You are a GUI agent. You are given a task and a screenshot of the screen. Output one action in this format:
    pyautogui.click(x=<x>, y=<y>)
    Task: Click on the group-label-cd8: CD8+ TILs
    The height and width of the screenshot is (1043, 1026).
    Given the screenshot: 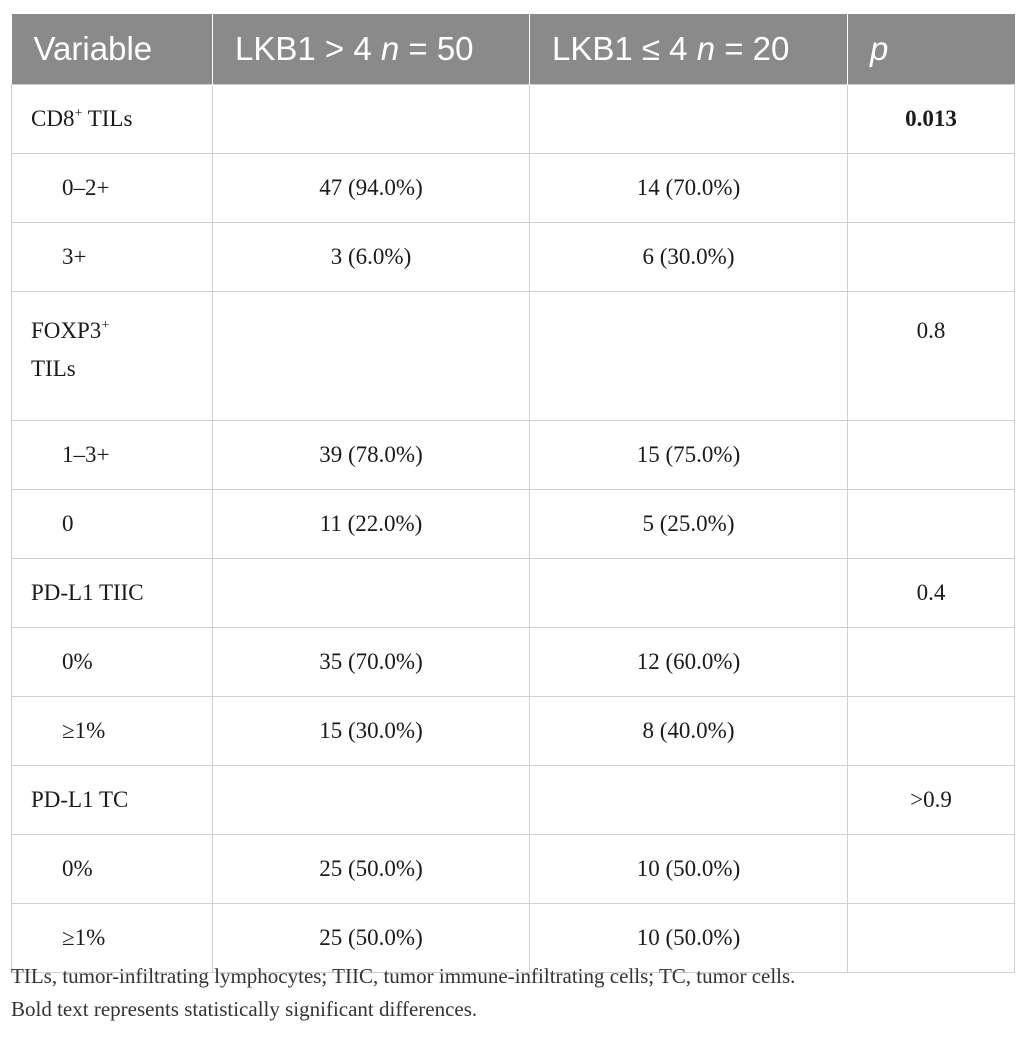 What is the action you would take?
    pyautogui.click(x=112, y=119)
    